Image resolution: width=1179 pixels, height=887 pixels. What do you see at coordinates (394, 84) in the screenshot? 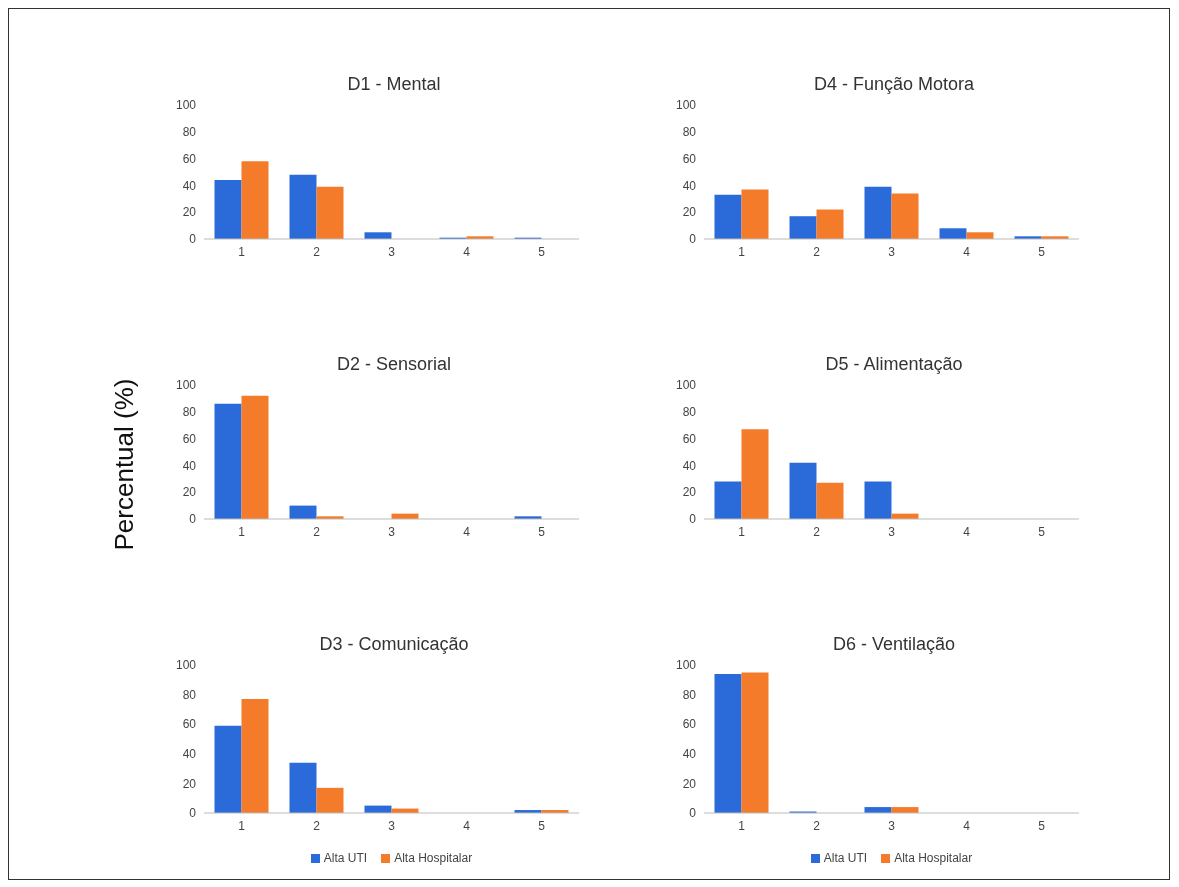
I see `chart-title: D1 - Mental` at bounding box center [394, 84].